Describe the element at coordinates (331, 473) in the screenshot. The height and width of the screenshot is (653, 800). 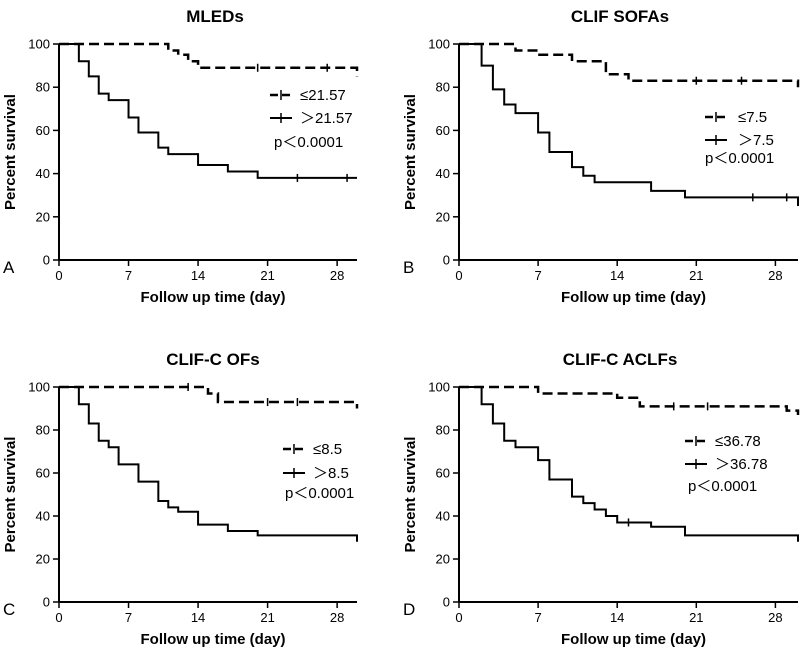
I see `legend-label: ＞8.5` at that location.